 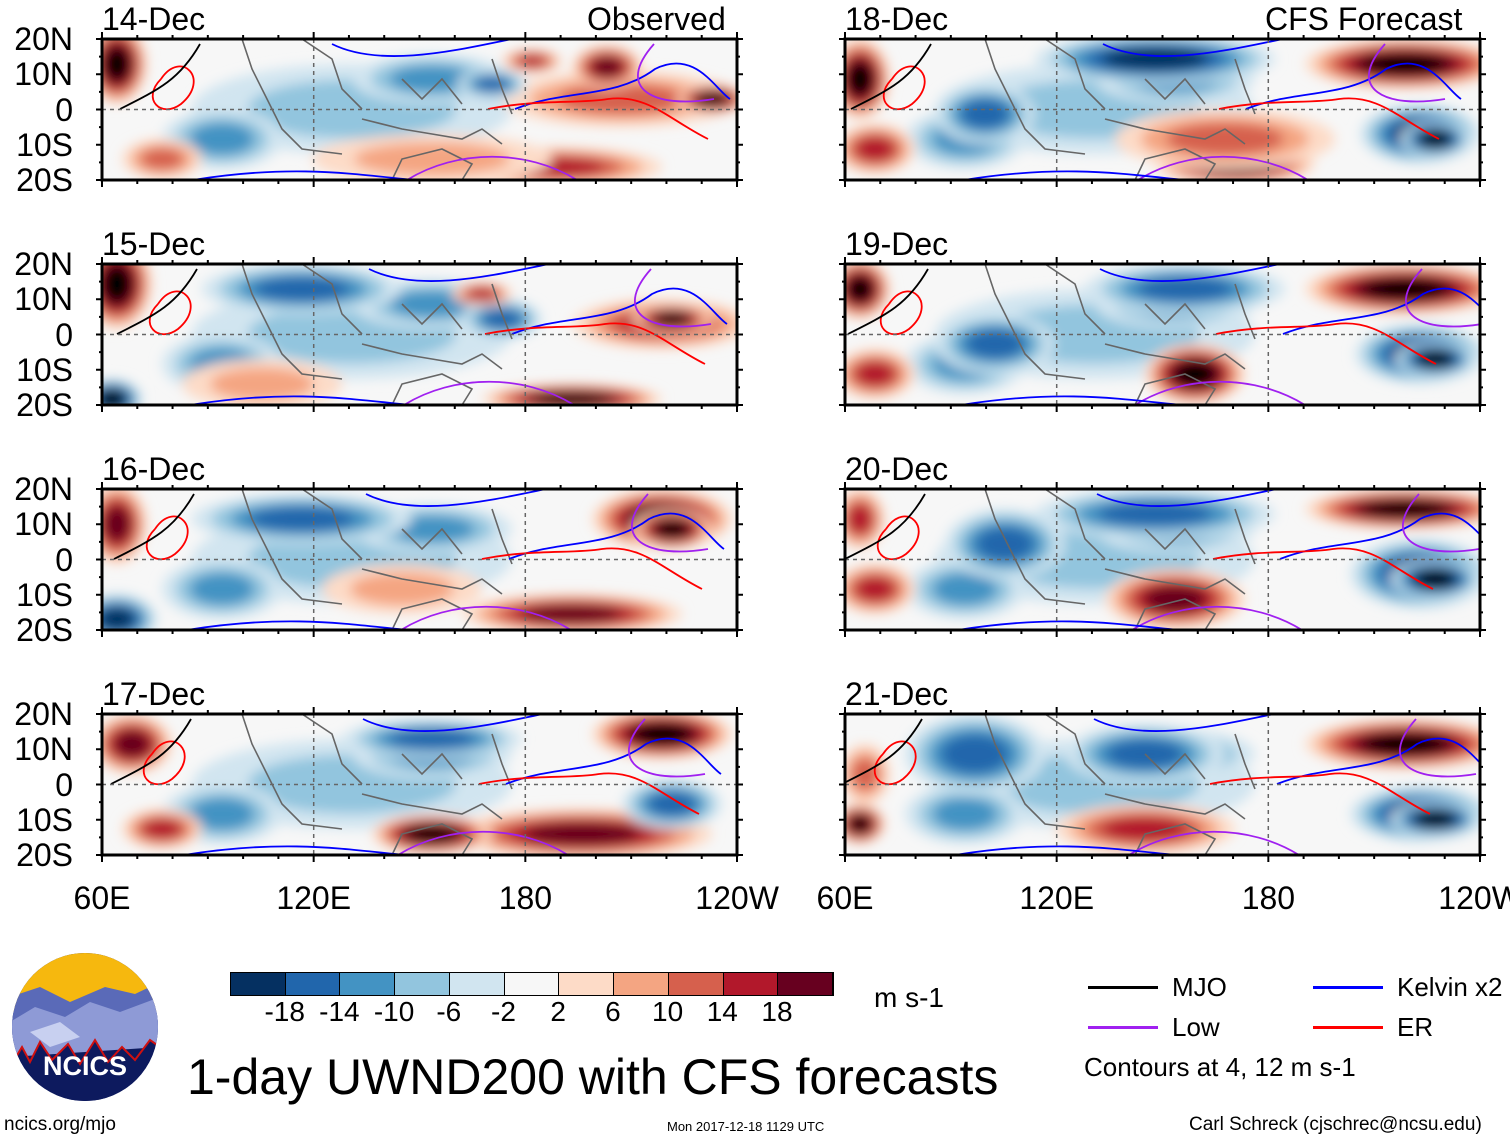 What do you see at coordinates (1057, 898) in the screenshot?
I see `longitude-label: 120E` at bounding box center [1057, 898].